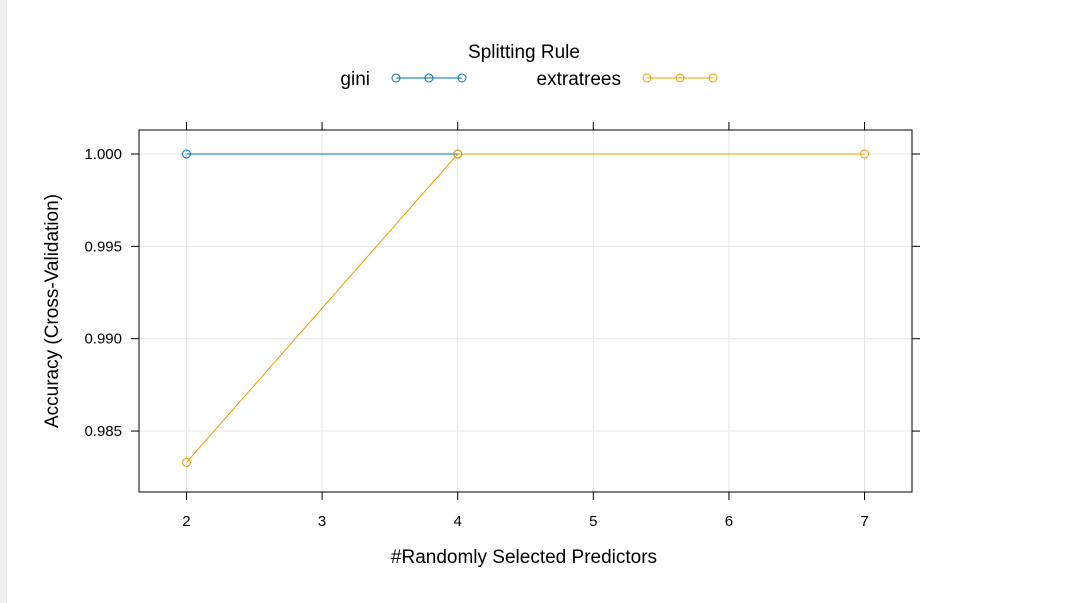 The width and height of the screenshot is (1080, 603). What do you see at coordinates (103, 431) in the screenshot?
I see `y-tick-label: 0.985` at bounding box center [103, 431].